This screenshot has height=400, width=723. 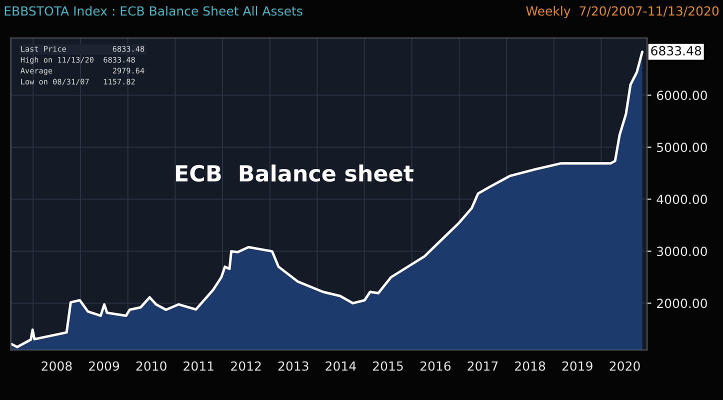 I want to click on chart-title: EBBSTOTA Index : ECB Balance Sheet All Assets, so click(x=153, y=11).